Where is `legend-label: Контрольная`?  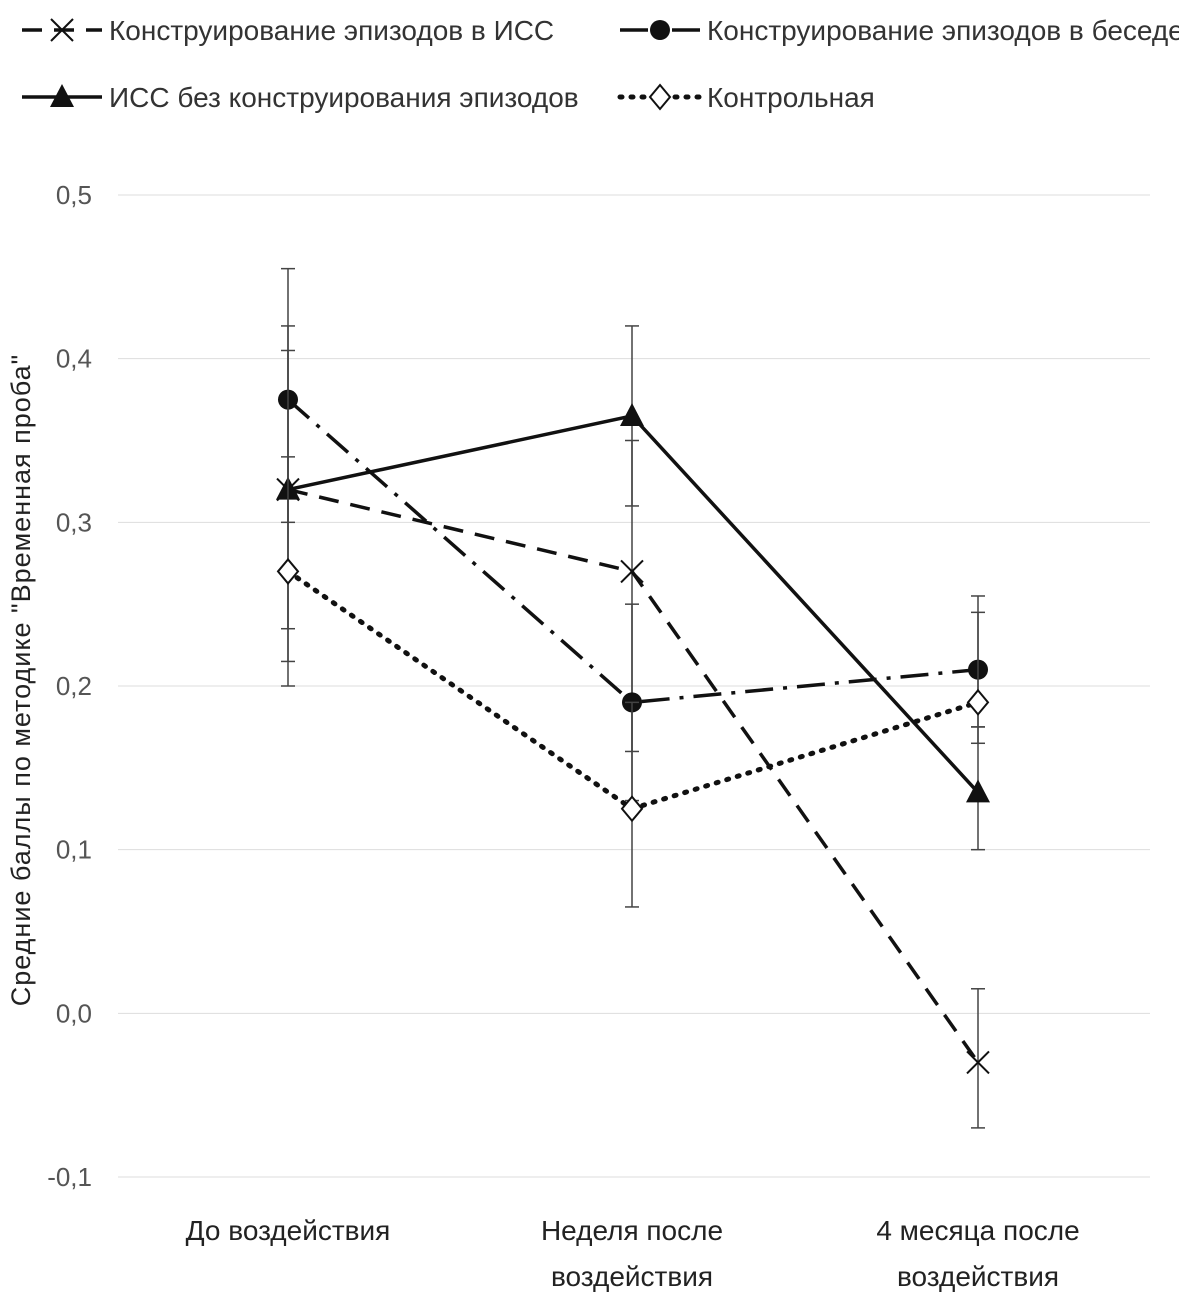
legend-label: Контрольная is located at coordinates (791, 97).